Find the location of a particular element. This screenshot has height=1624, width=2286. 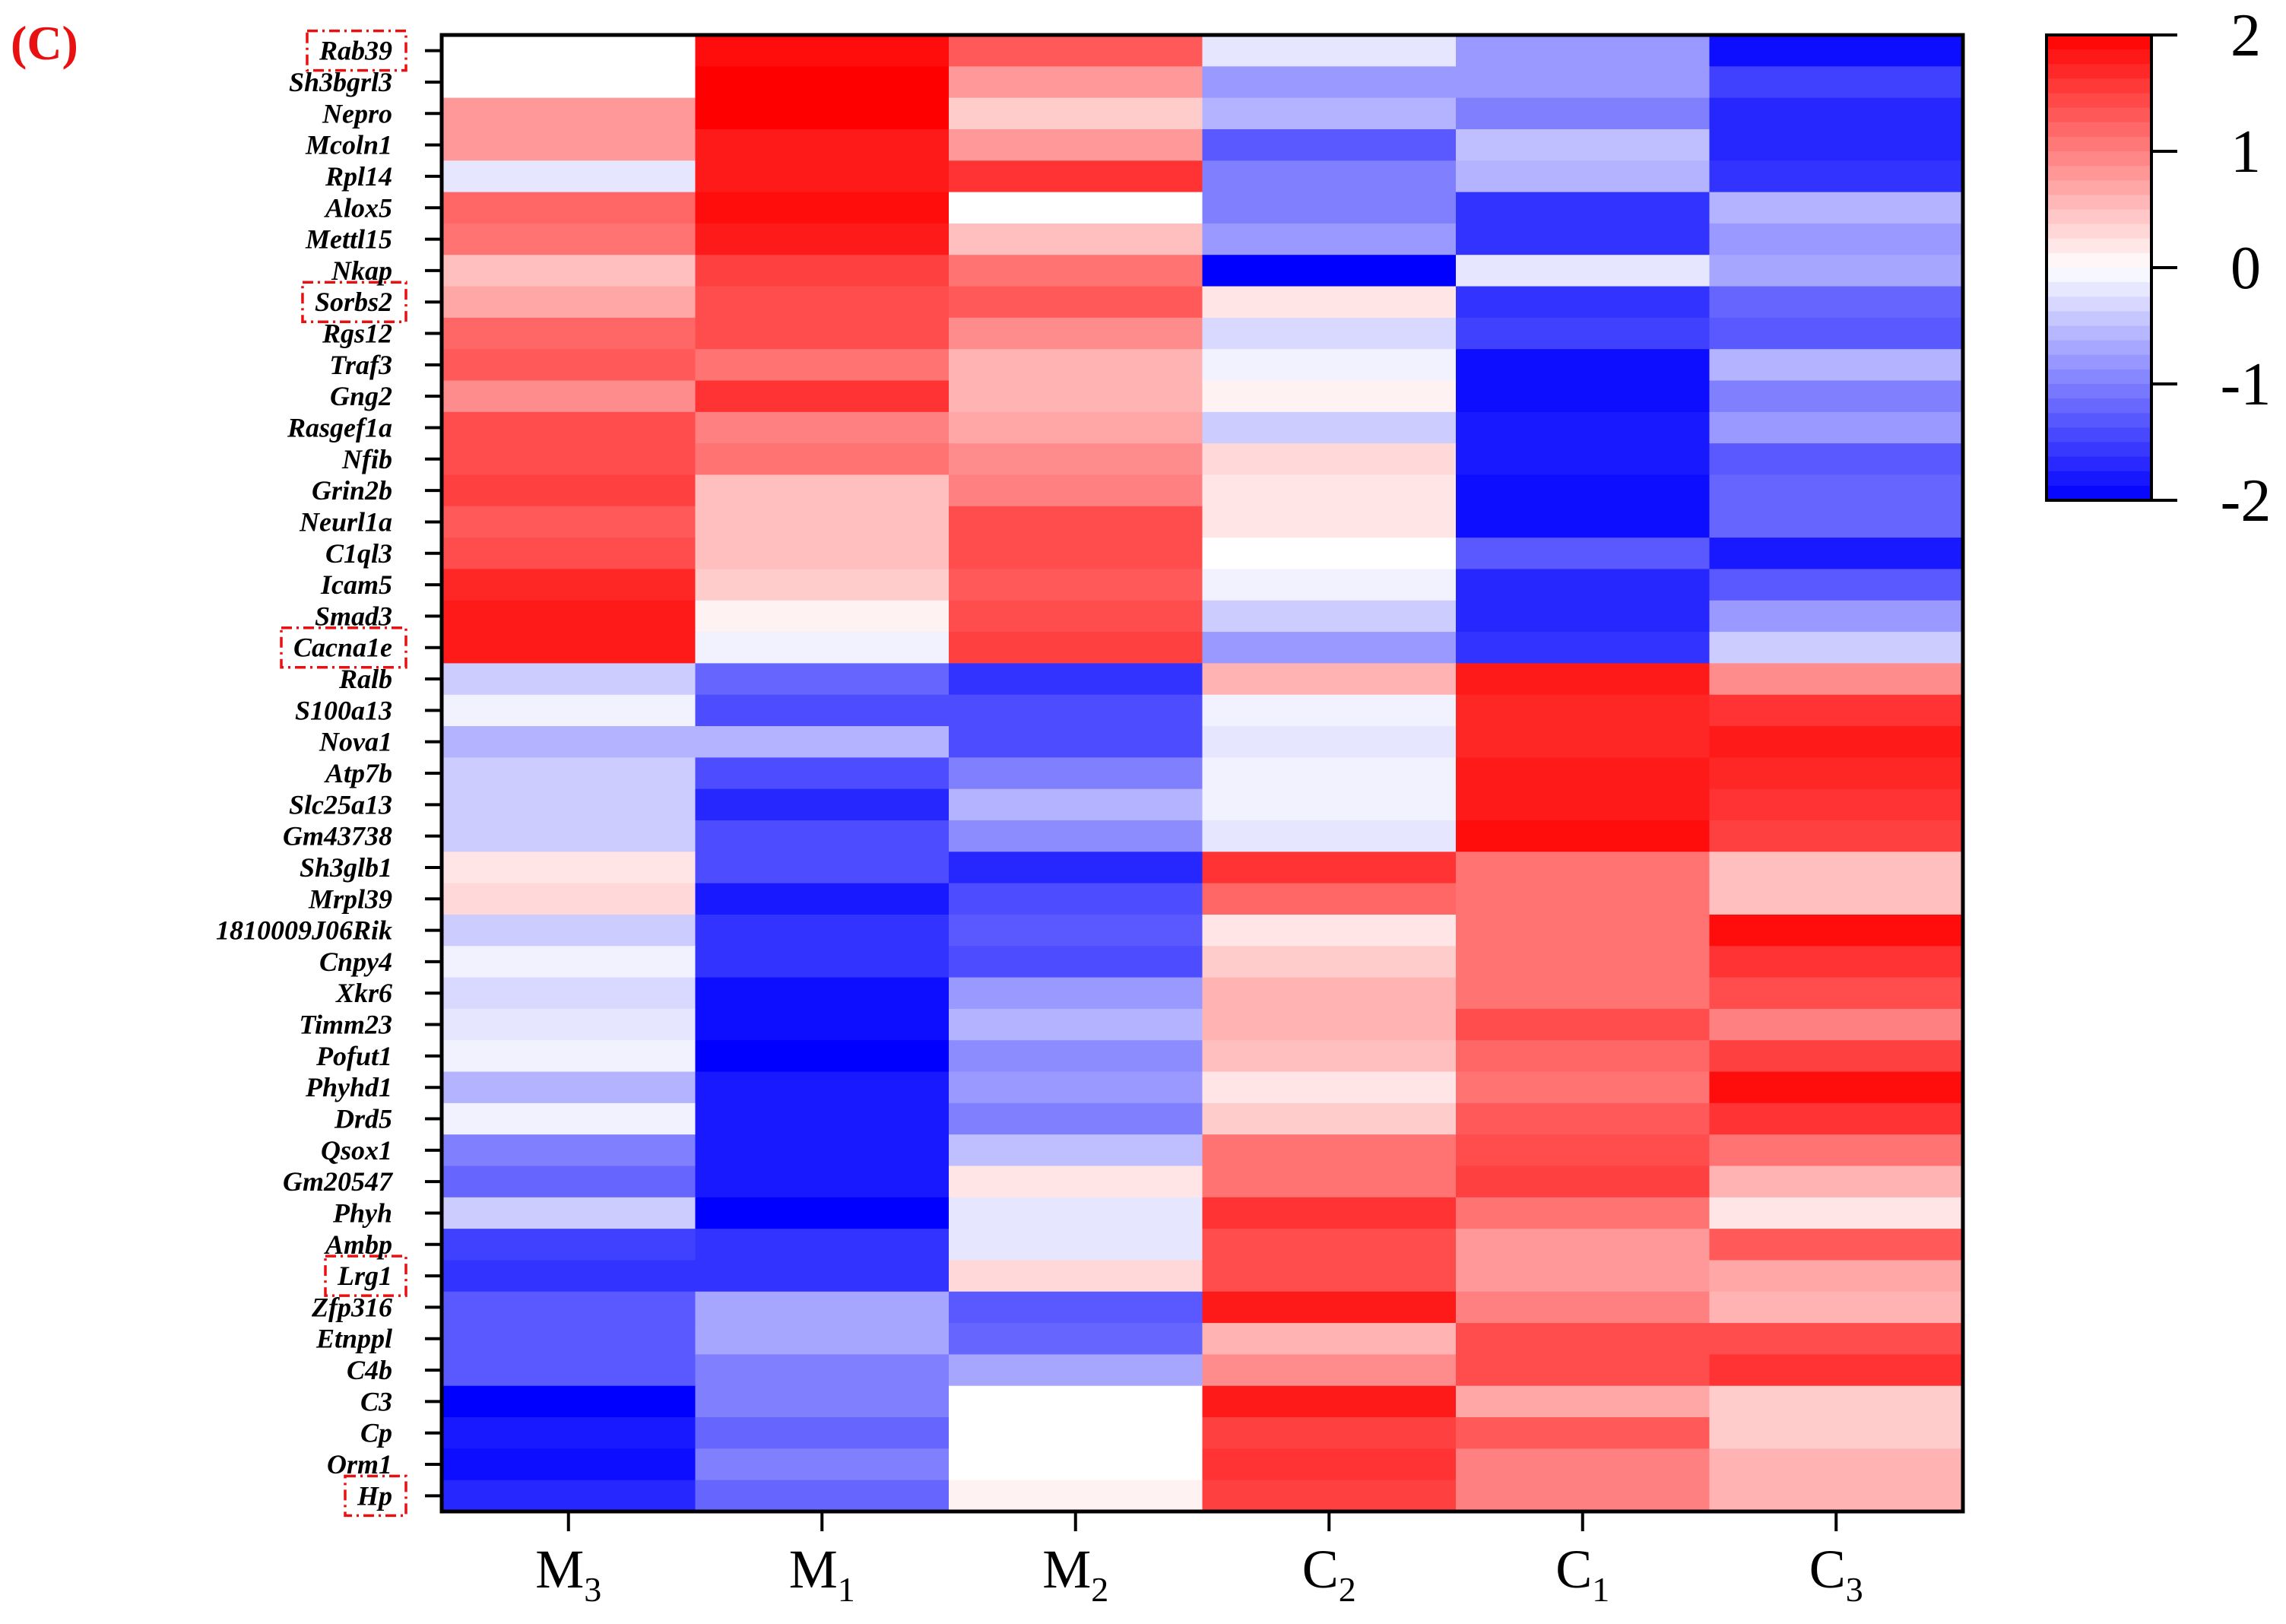

colorbar-tick-label: -2 is located at coordinates (2246, 501).